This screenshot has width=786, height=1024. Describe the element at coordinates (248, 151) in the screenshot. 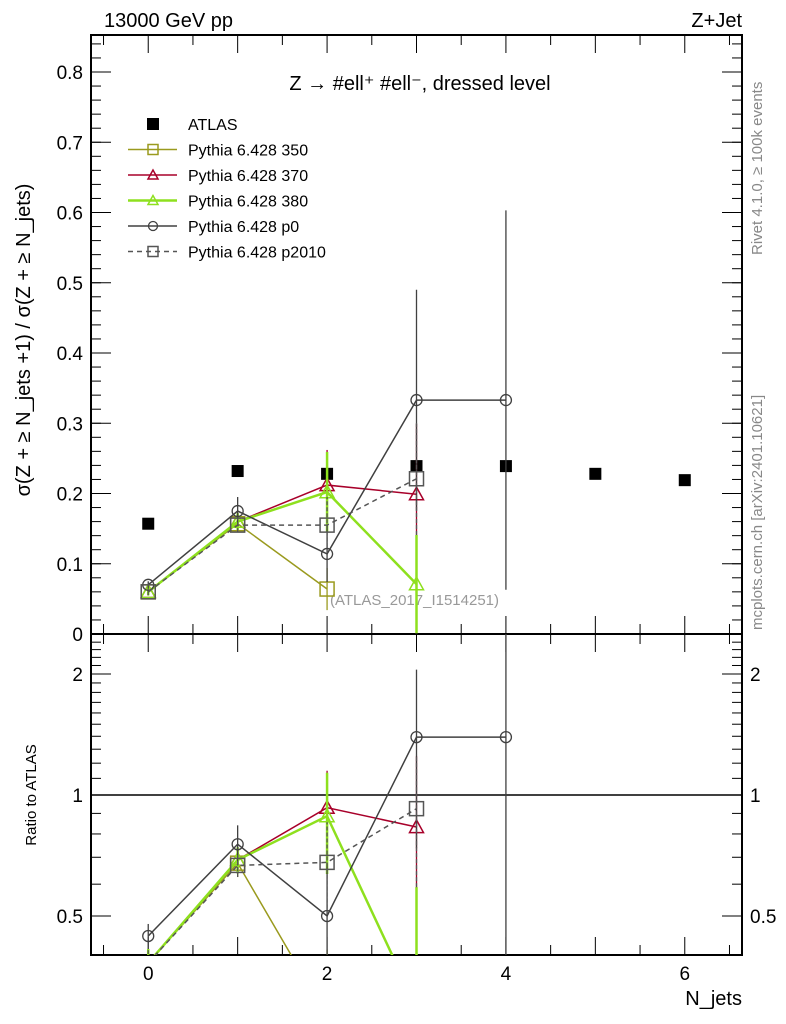

I see `legend-label: Pythia 6.428 350` at that location.